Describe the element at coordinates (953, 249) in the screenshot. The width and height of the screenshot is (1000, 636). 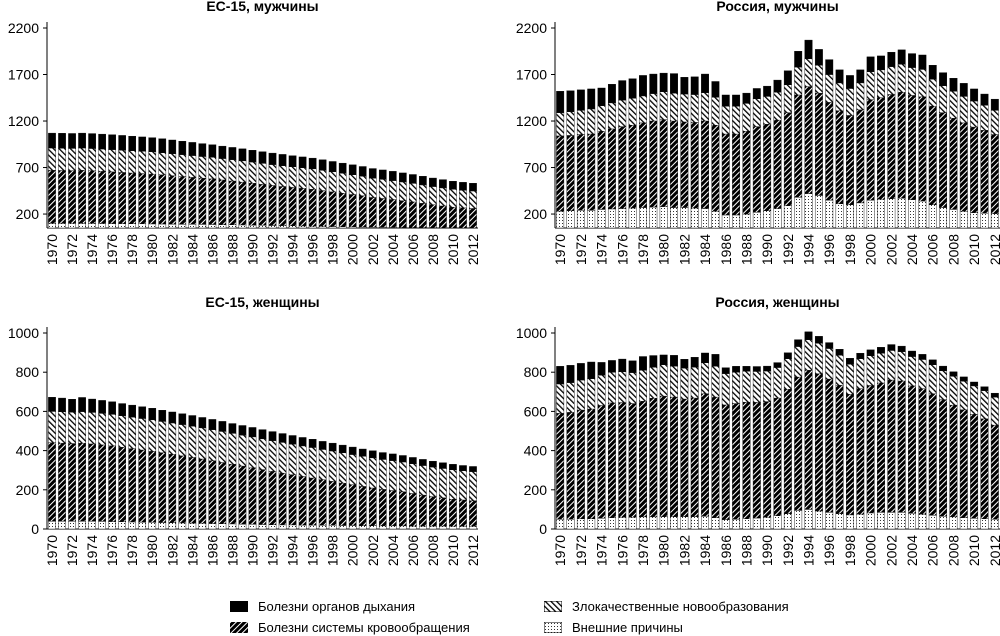
I see `x-tick-label: 2008` at that location.